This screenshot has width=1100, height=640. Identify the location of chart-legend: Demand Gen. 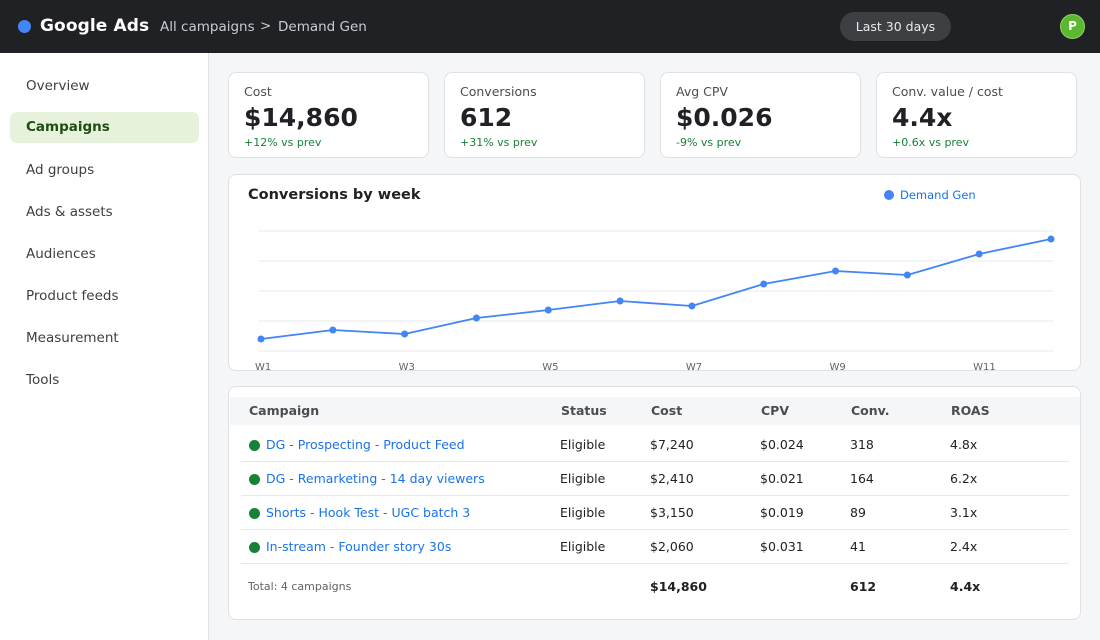
(930, 195).